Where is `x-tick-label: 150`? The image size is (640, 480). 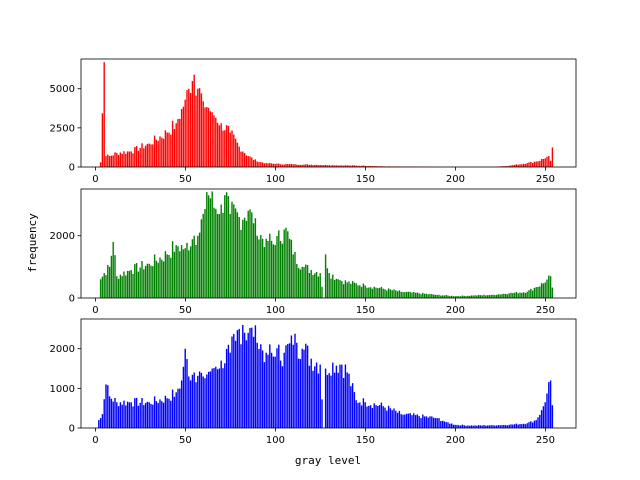
x-tick-label: 150 is located at coordinates (365, 179).